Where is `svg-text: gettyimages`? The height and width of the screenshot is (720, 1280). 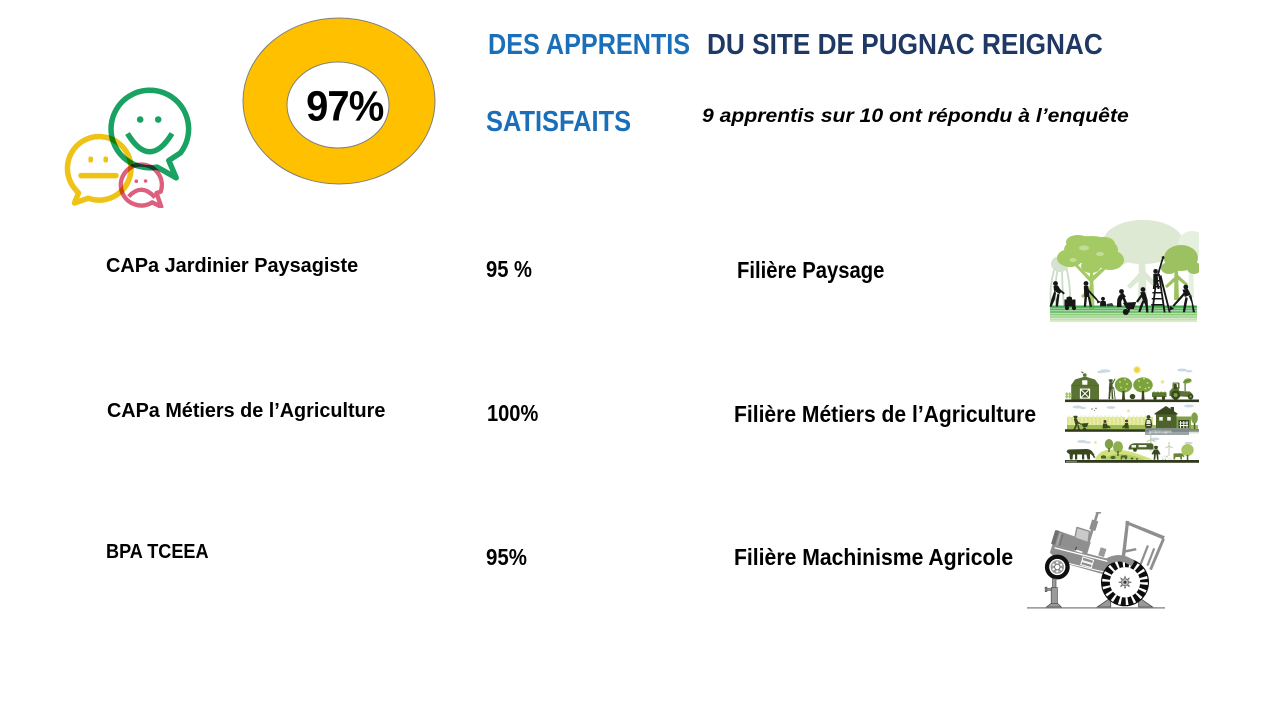
svg-text: gettyimages is located at coordinates (1160, 431).